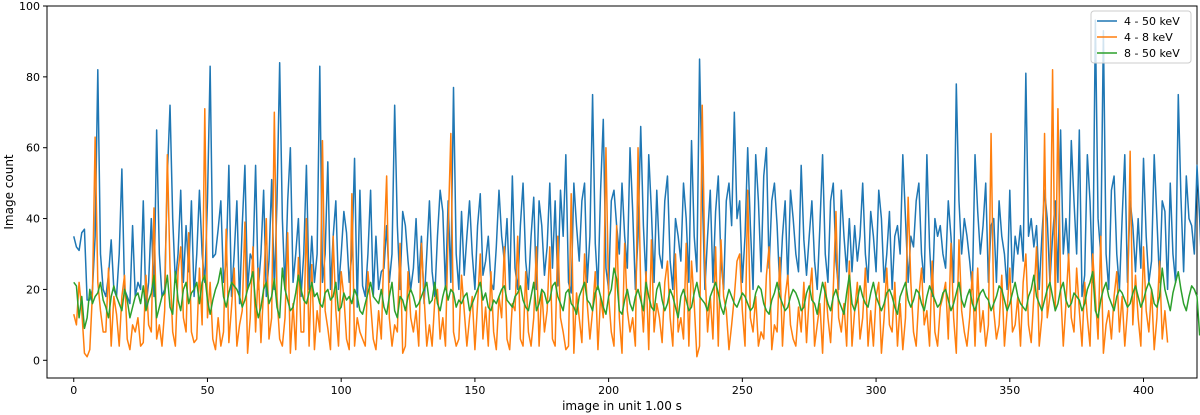 This screenshot has height=415, width=1200. I want to click on legend-label: 8 - 50 keV, so click(1152, 53).